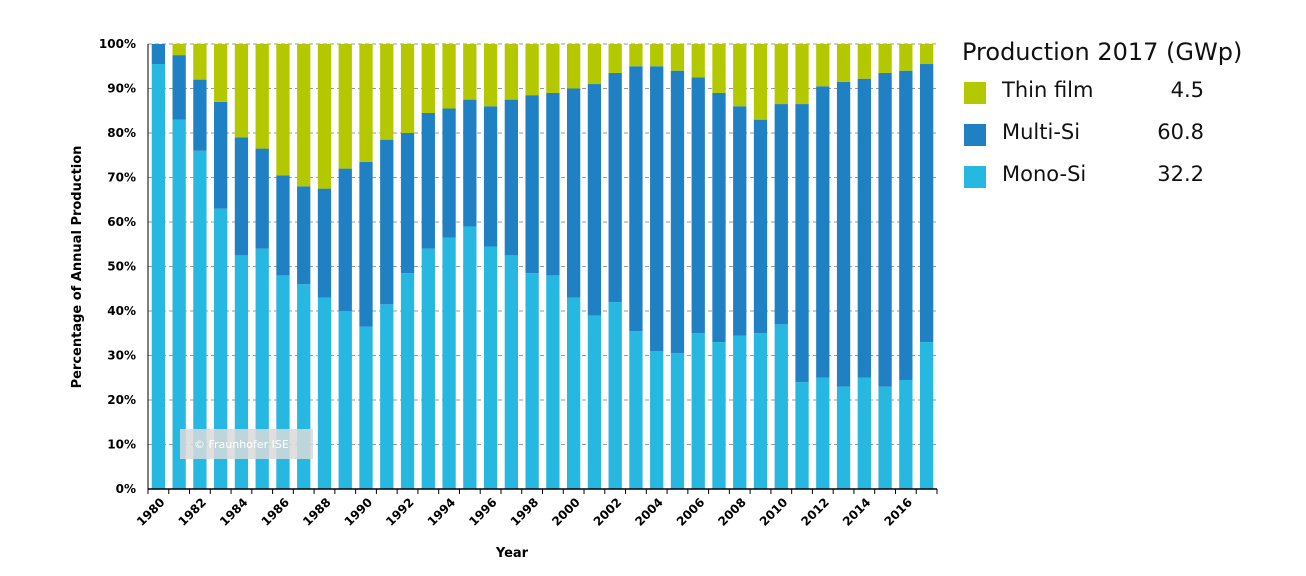  Describe the element at coordinates (490, 75) in the screenshot. I see `bar-thin-film-1996` at that location.